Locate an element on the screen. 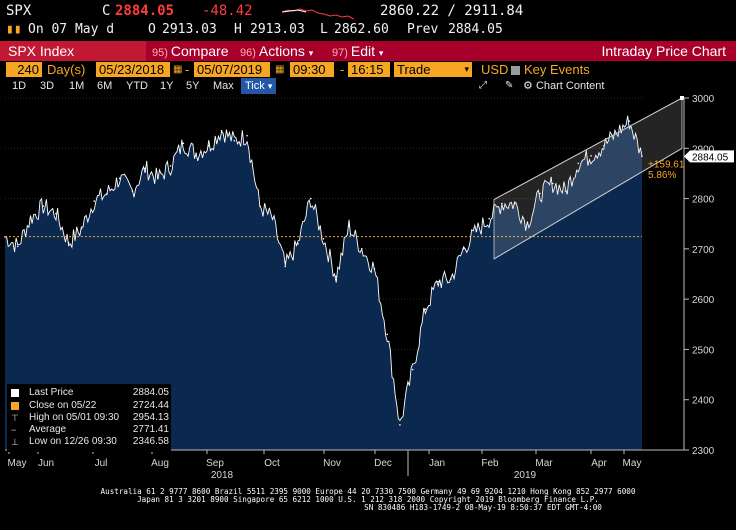  year-label: 2019 is located at coordinates (525, 475).